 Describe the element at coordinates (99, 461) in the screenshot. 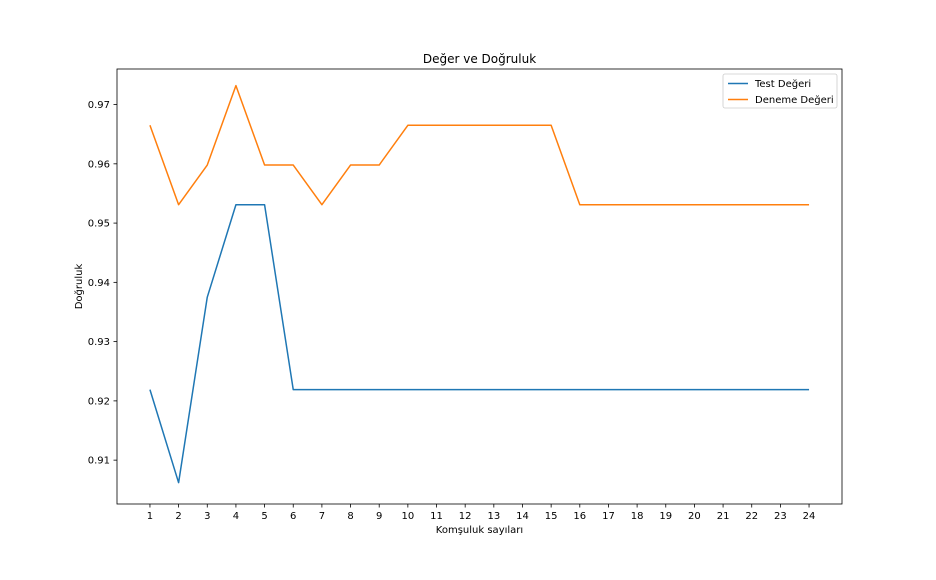

I see `y-tick-label: 0.91` at that location.